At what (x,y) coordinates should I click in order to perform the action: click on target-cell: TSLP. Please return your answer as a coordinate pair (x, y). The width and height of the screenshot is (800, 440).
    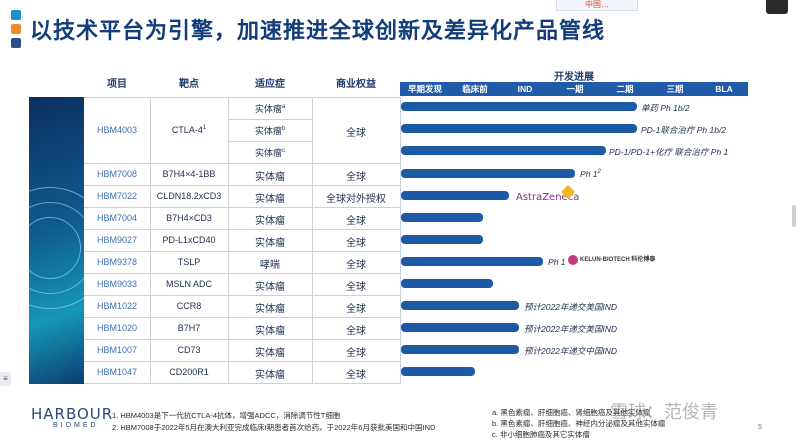
    Looking at the image, I should click on (189, 262).